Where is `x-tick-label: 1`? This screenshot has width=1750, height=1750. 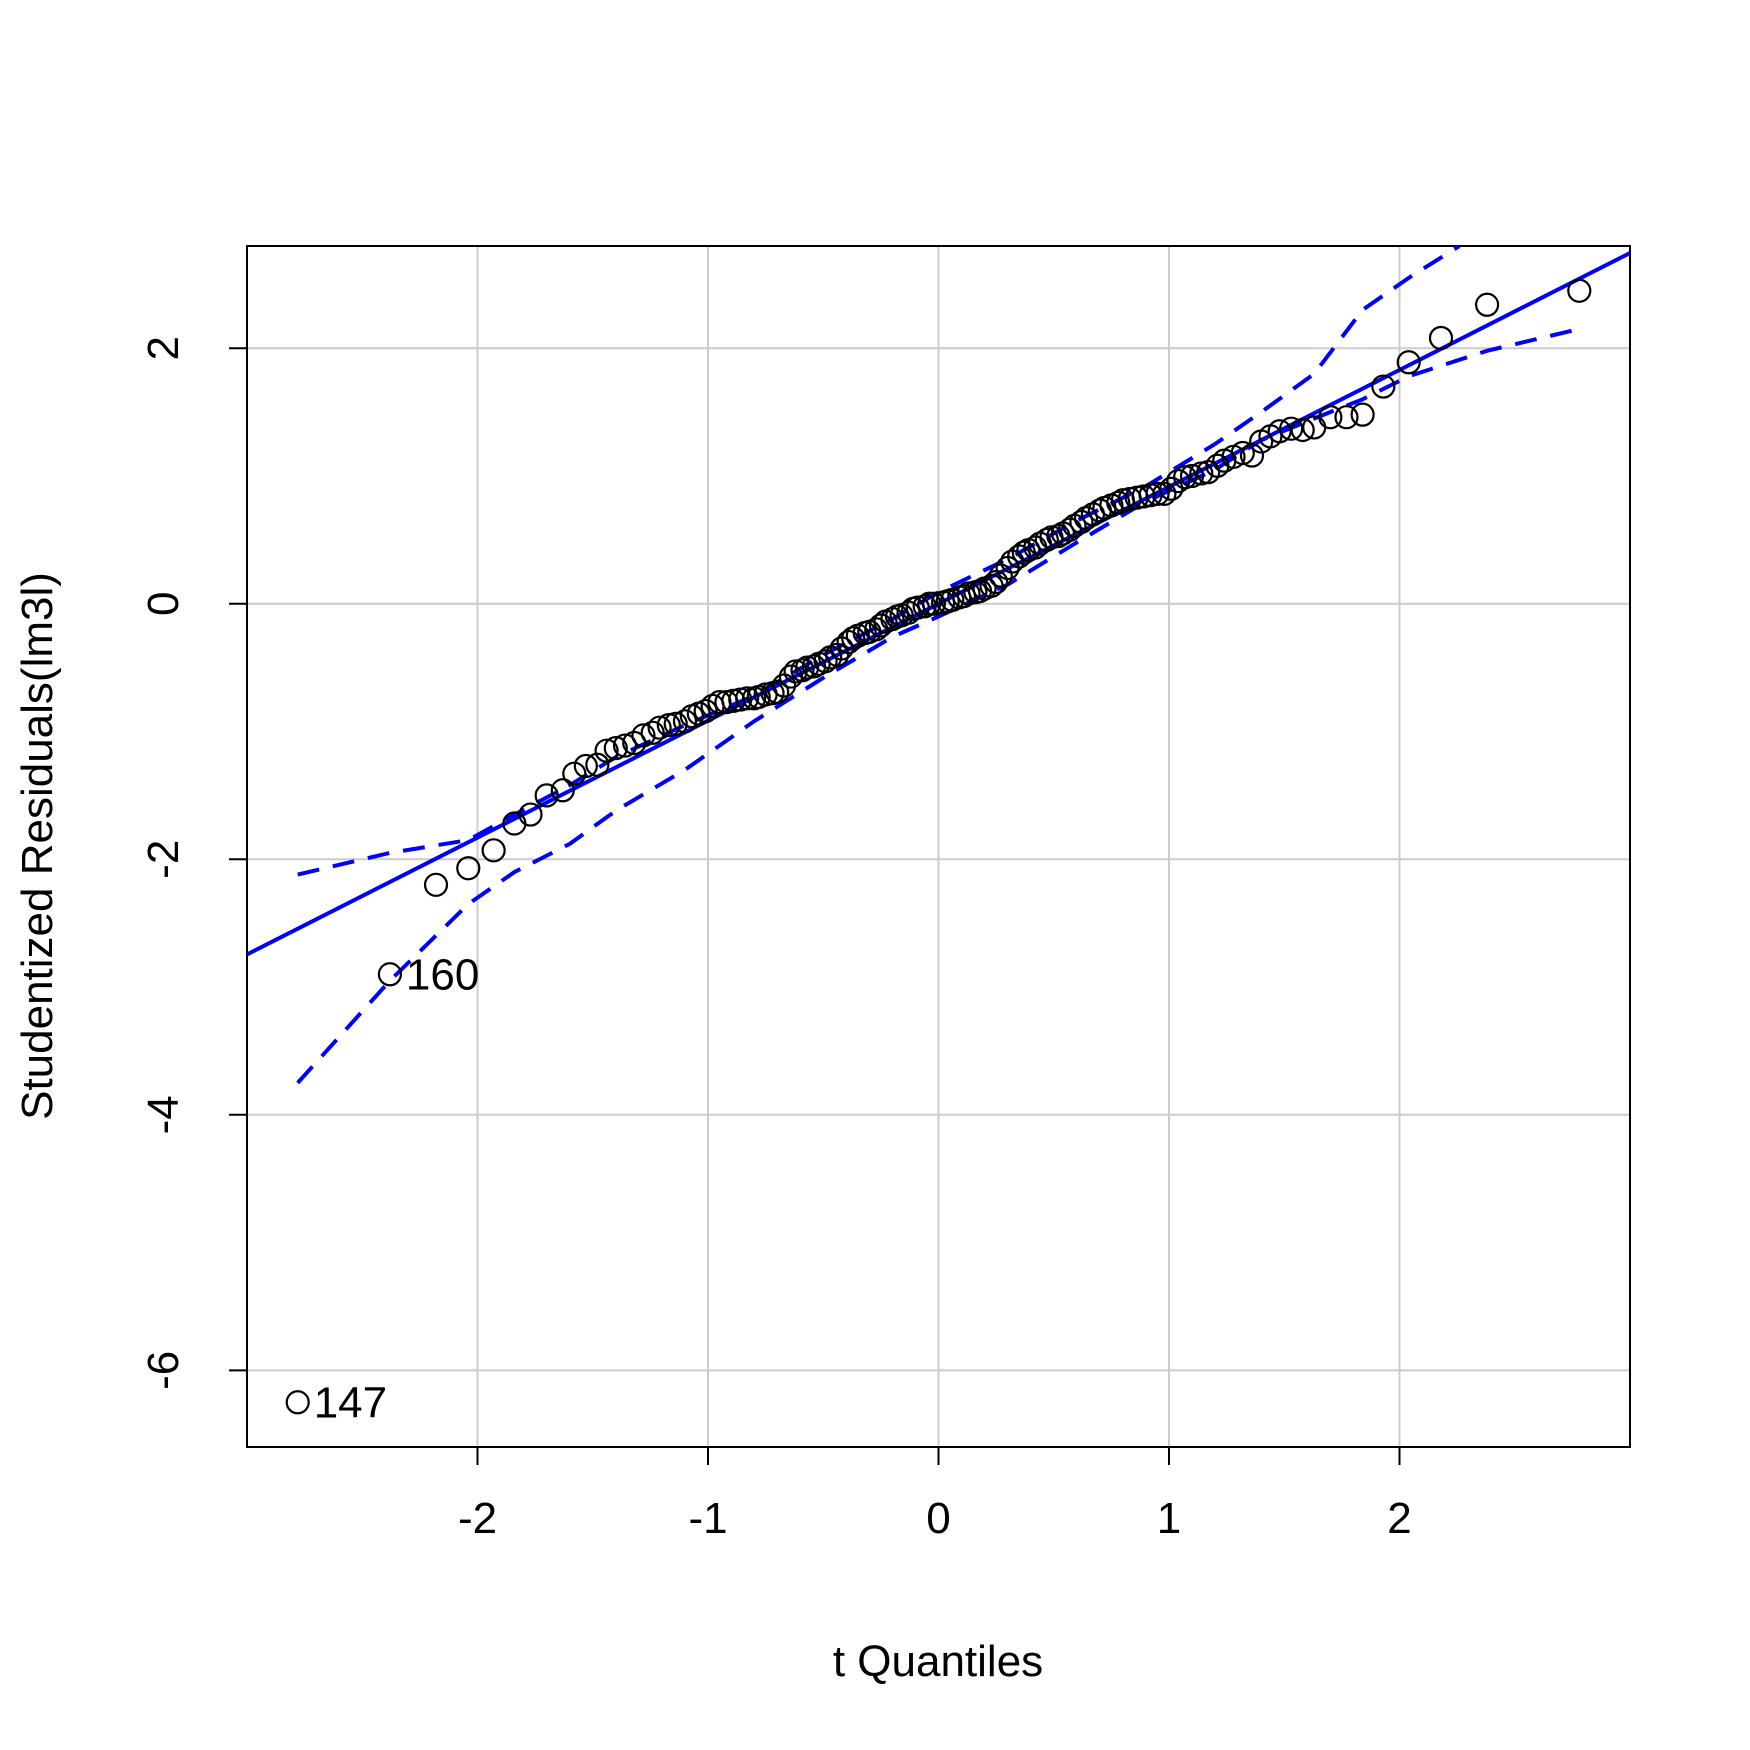 x-tick-label: 1 is located at coordinates (1169, 1518).